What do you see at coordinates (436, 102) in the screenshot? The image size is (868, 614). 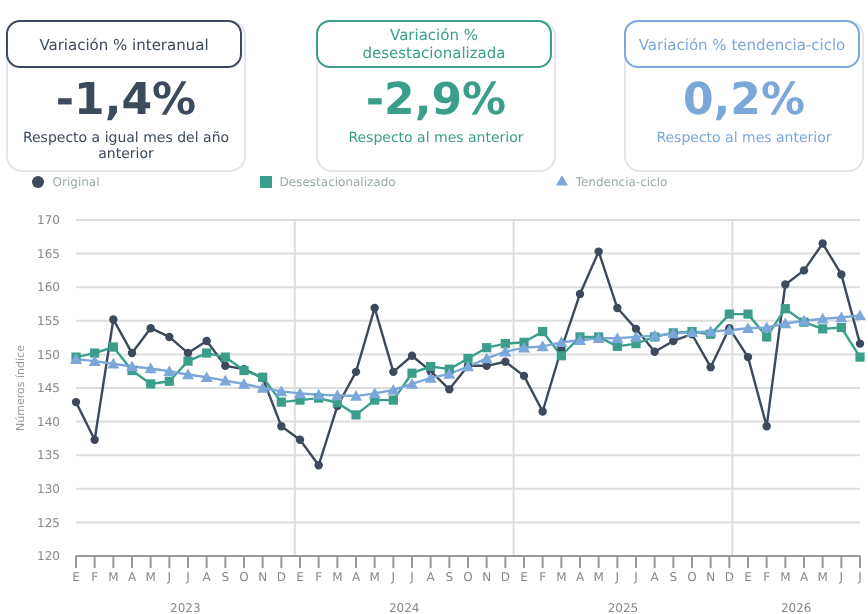 I see `text: -2,9%` at bounding box center [436, 102].